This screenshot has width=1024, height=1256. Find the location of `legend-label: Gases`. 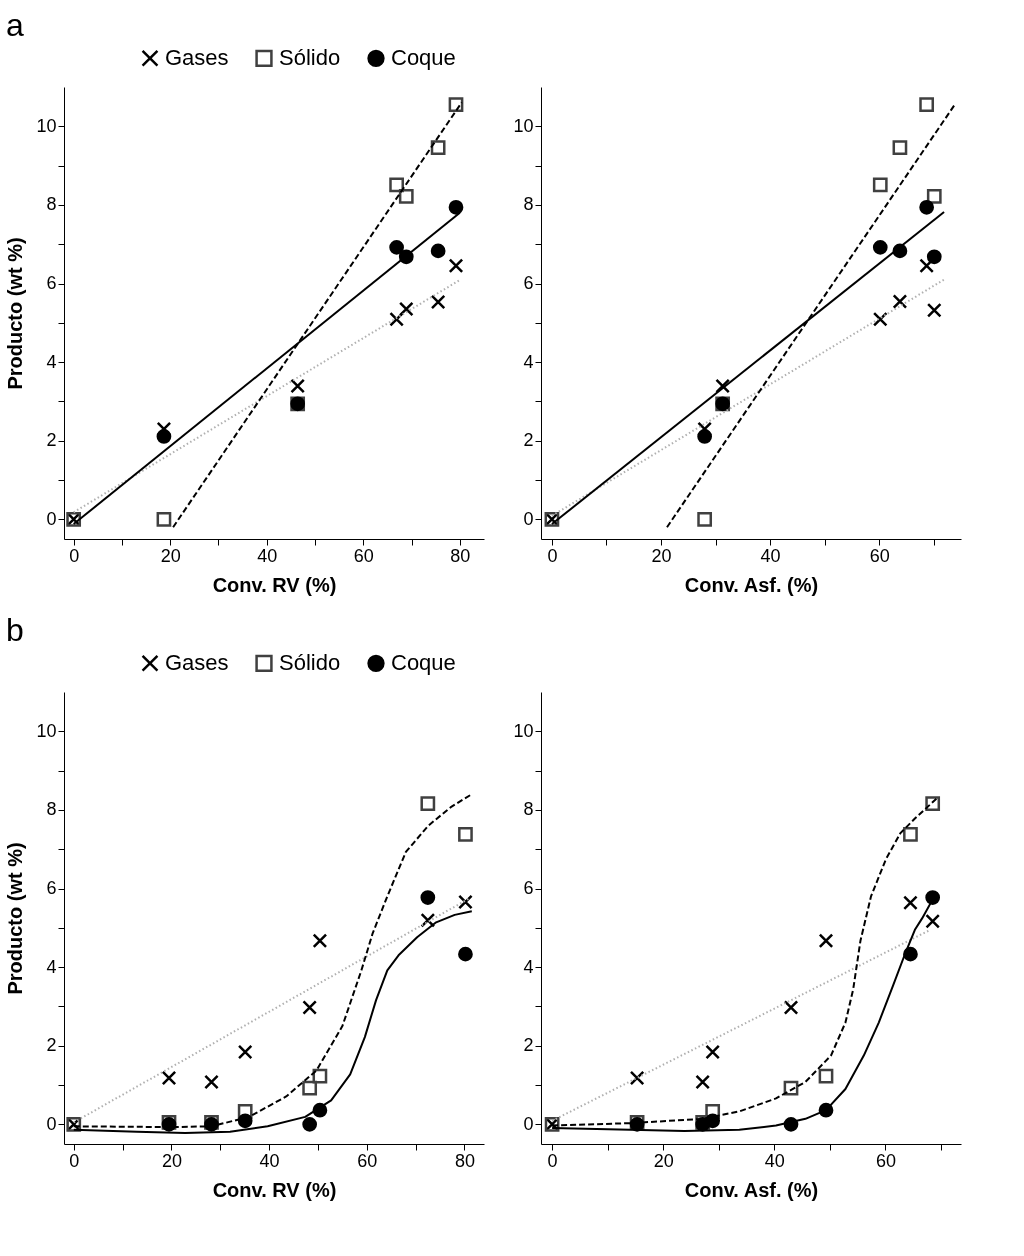

legend-label: Gases is located at coordinates (197, 58).